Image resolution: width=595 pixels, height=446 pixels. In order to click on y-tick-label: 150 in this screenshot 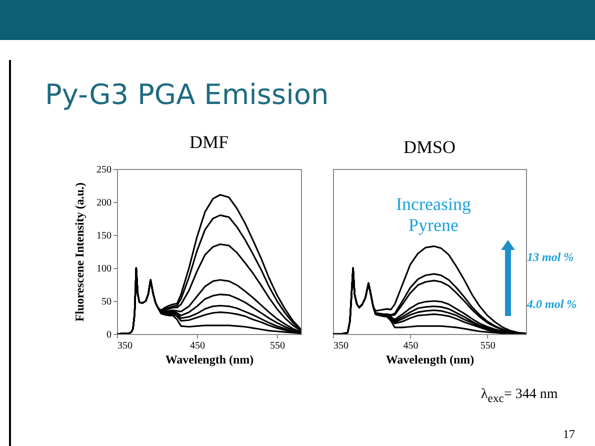, I will do `click(104, 236)`.